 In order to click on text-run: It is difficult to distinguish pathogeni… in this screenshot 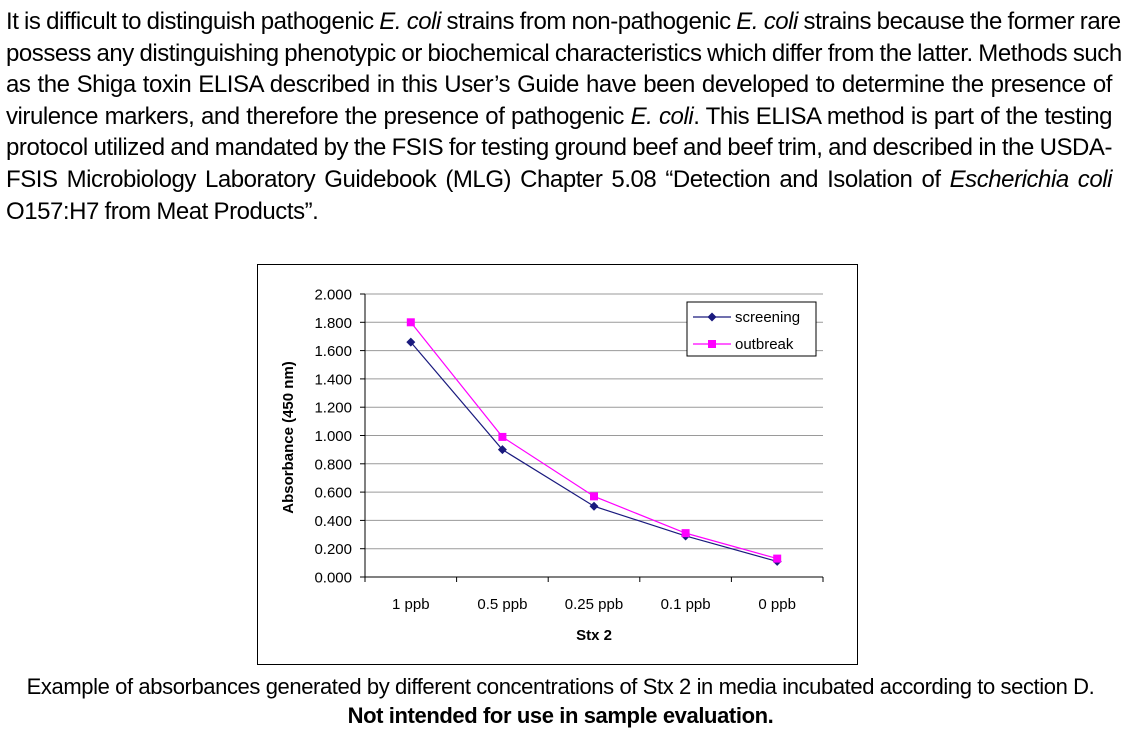, I will do `click(193, 21)`.